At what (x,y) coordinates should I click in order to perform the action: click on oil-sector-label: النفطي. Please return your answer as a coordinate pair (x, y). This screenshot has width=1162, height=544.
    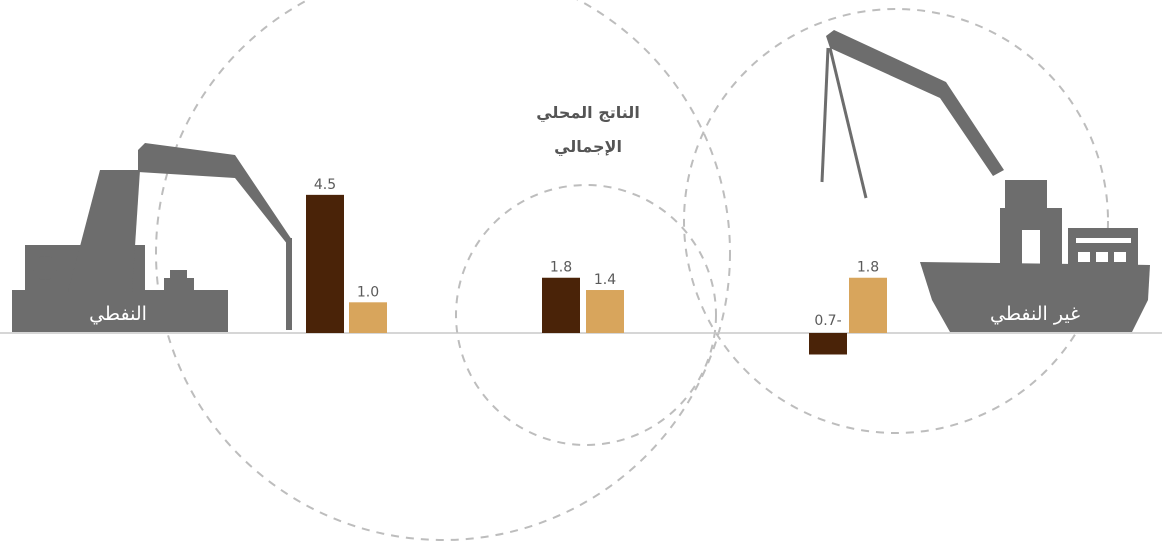
    Looking at the image, I should click on (118, 314).